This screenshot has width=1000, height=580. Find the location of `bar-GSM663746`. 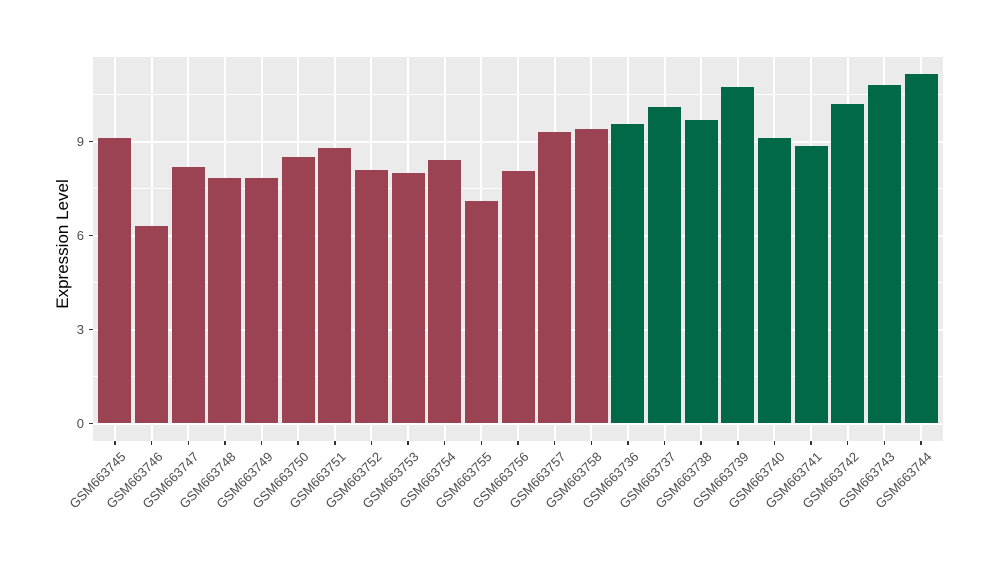

bar-GSM663746 is located at coordinates (152, 325).